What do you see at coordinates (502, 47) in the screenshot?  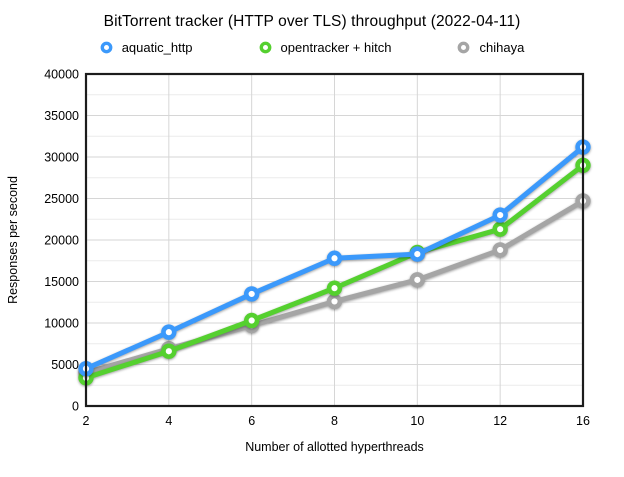 I see `legend-label: chihaya` at bounding box center [502, 47].